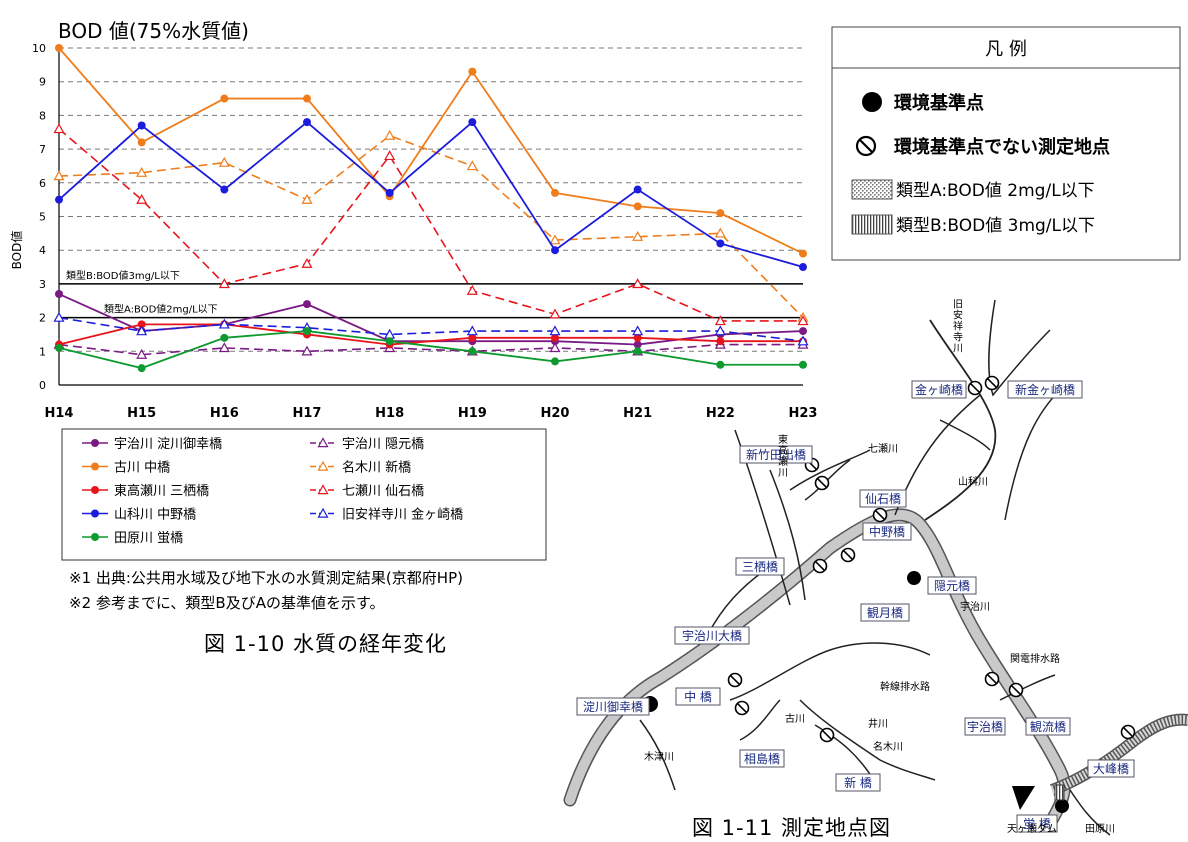 Image resolution: width=1188 pixels, height=842 pixels. Describe the element at coordinates (307, 413) in the screenshot. I see `x-tick-label: H17` at that location.